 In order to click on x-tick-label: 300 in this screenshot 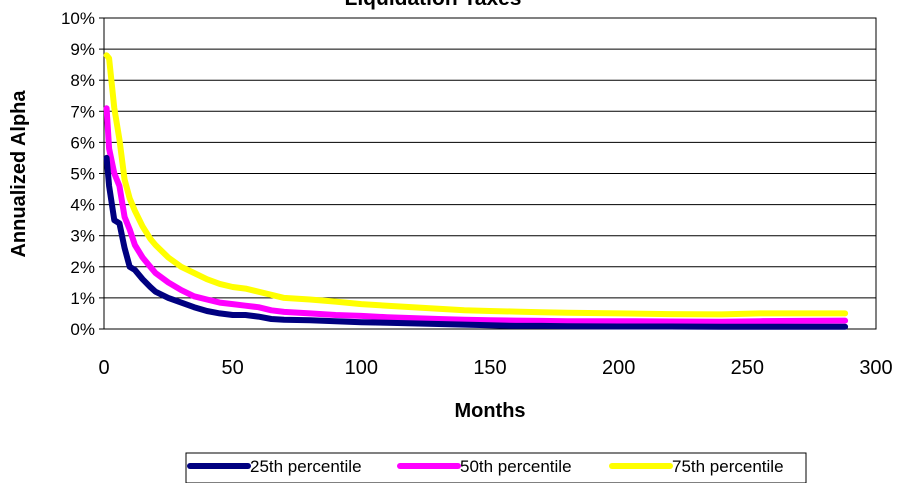, I will do `click(875, 368)`.